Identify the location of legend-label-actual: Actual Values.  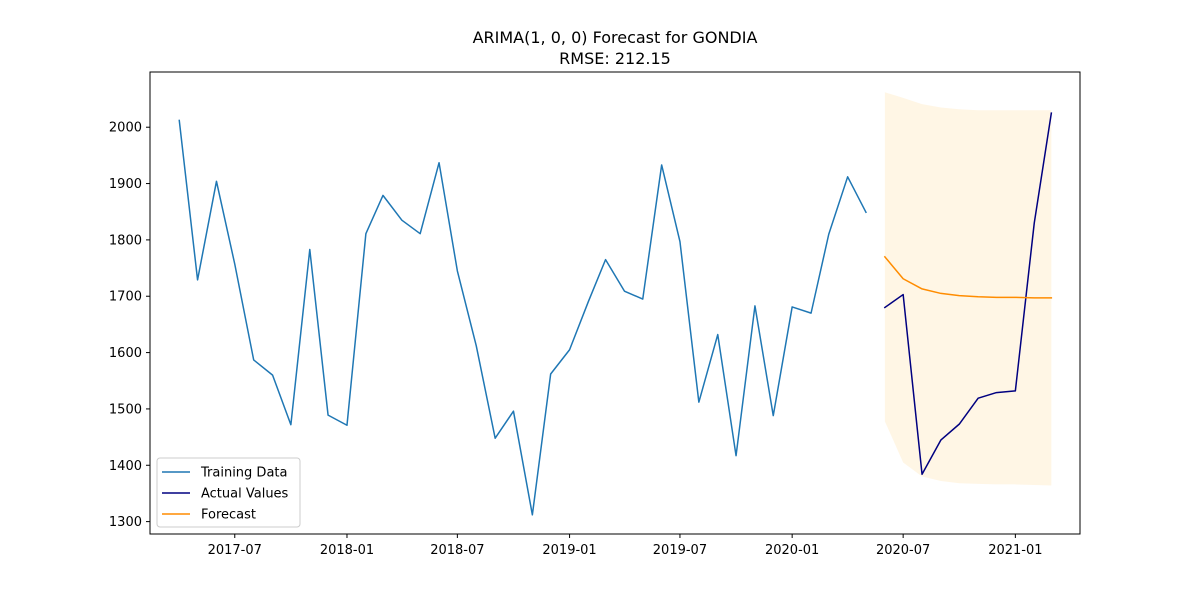
(245, 494).